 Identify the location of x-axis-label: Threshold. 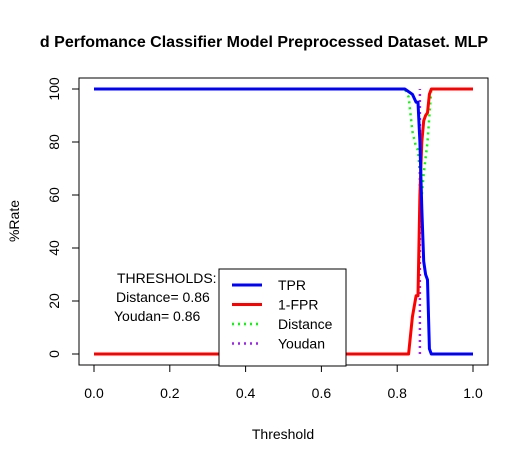
(283, 434).